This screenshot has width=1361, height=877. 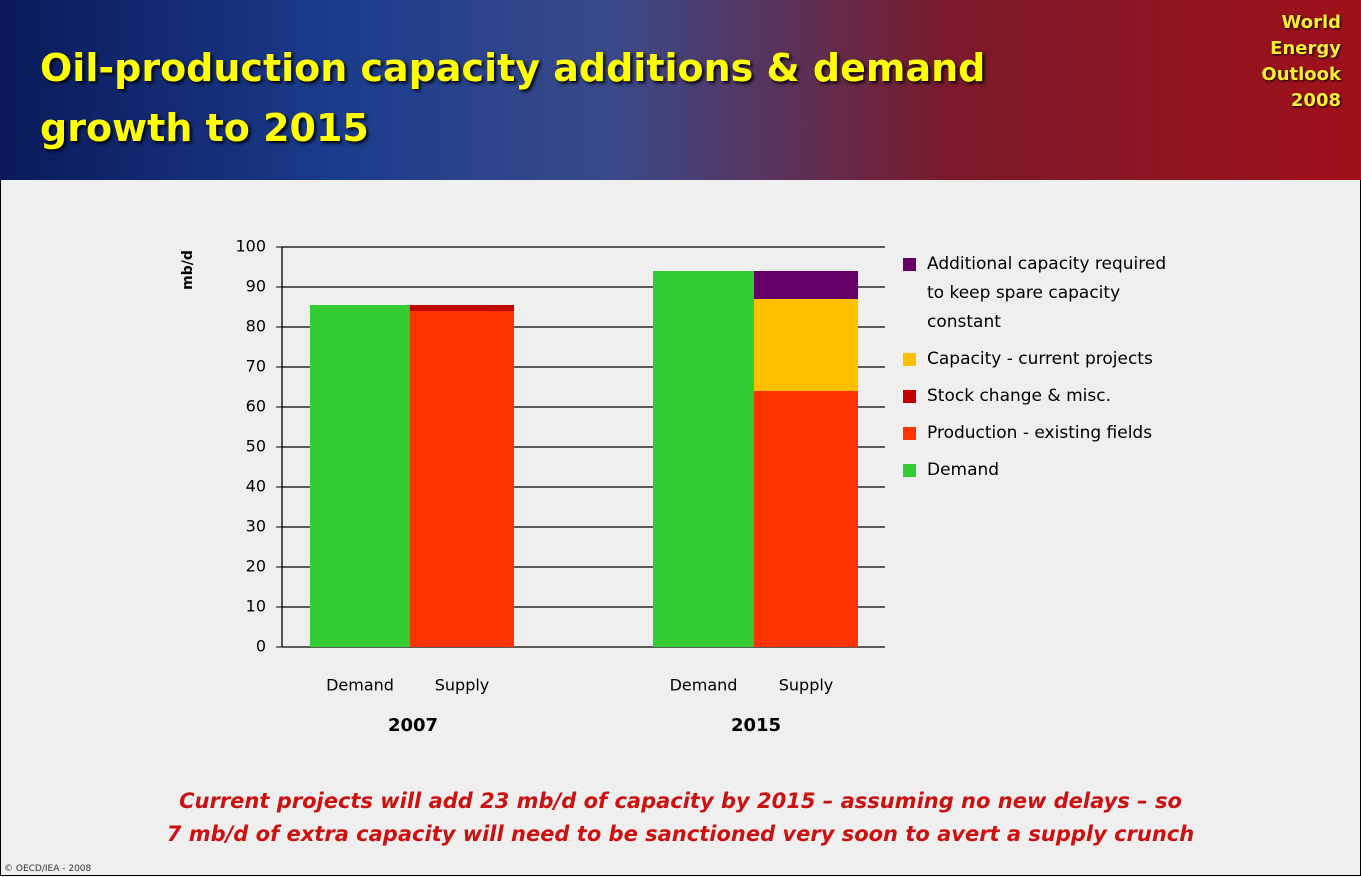 I want to click on y-tick-label: 100, so click(x=250, y=246).